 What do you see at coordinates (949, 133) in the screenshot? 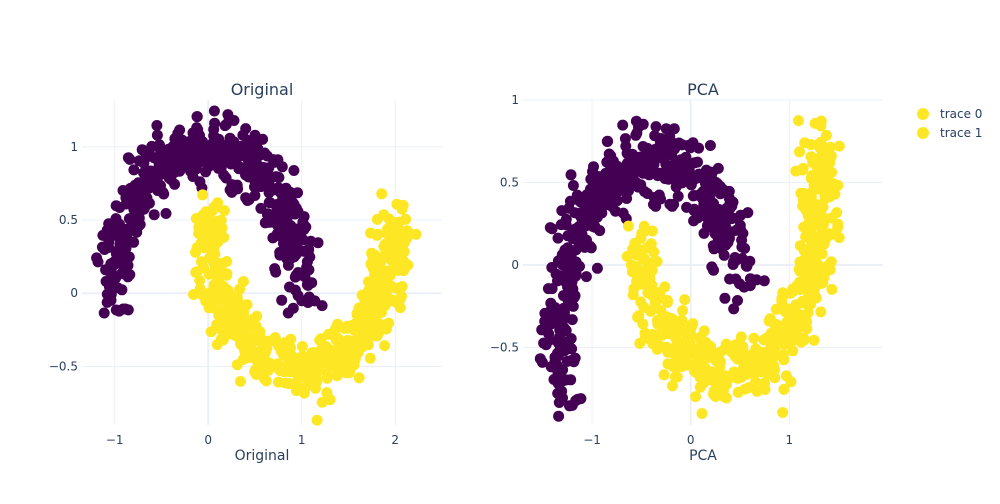
I see `legend-item-trace-1: trace 1` at bounding box center [949, 133].